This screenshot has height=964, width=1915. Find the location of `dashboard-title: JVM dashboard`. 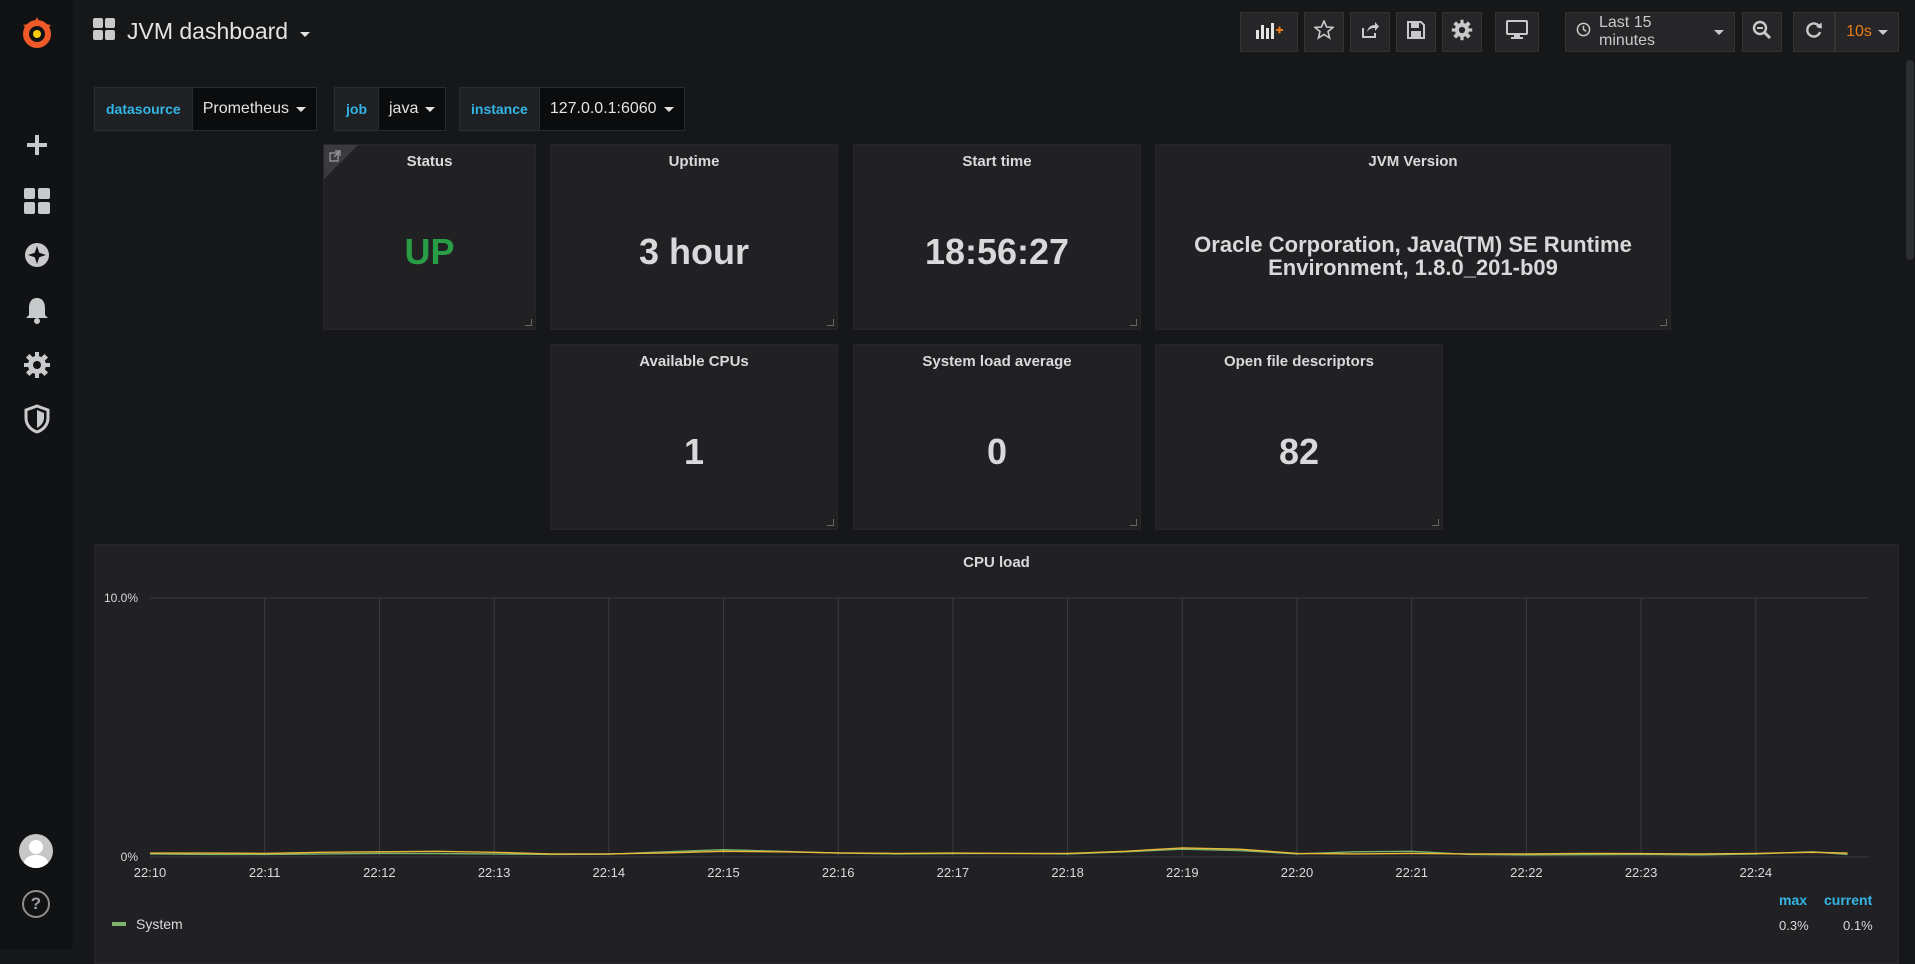

dashboard-title: JVM dashboard is located at coordinates (208, 31).